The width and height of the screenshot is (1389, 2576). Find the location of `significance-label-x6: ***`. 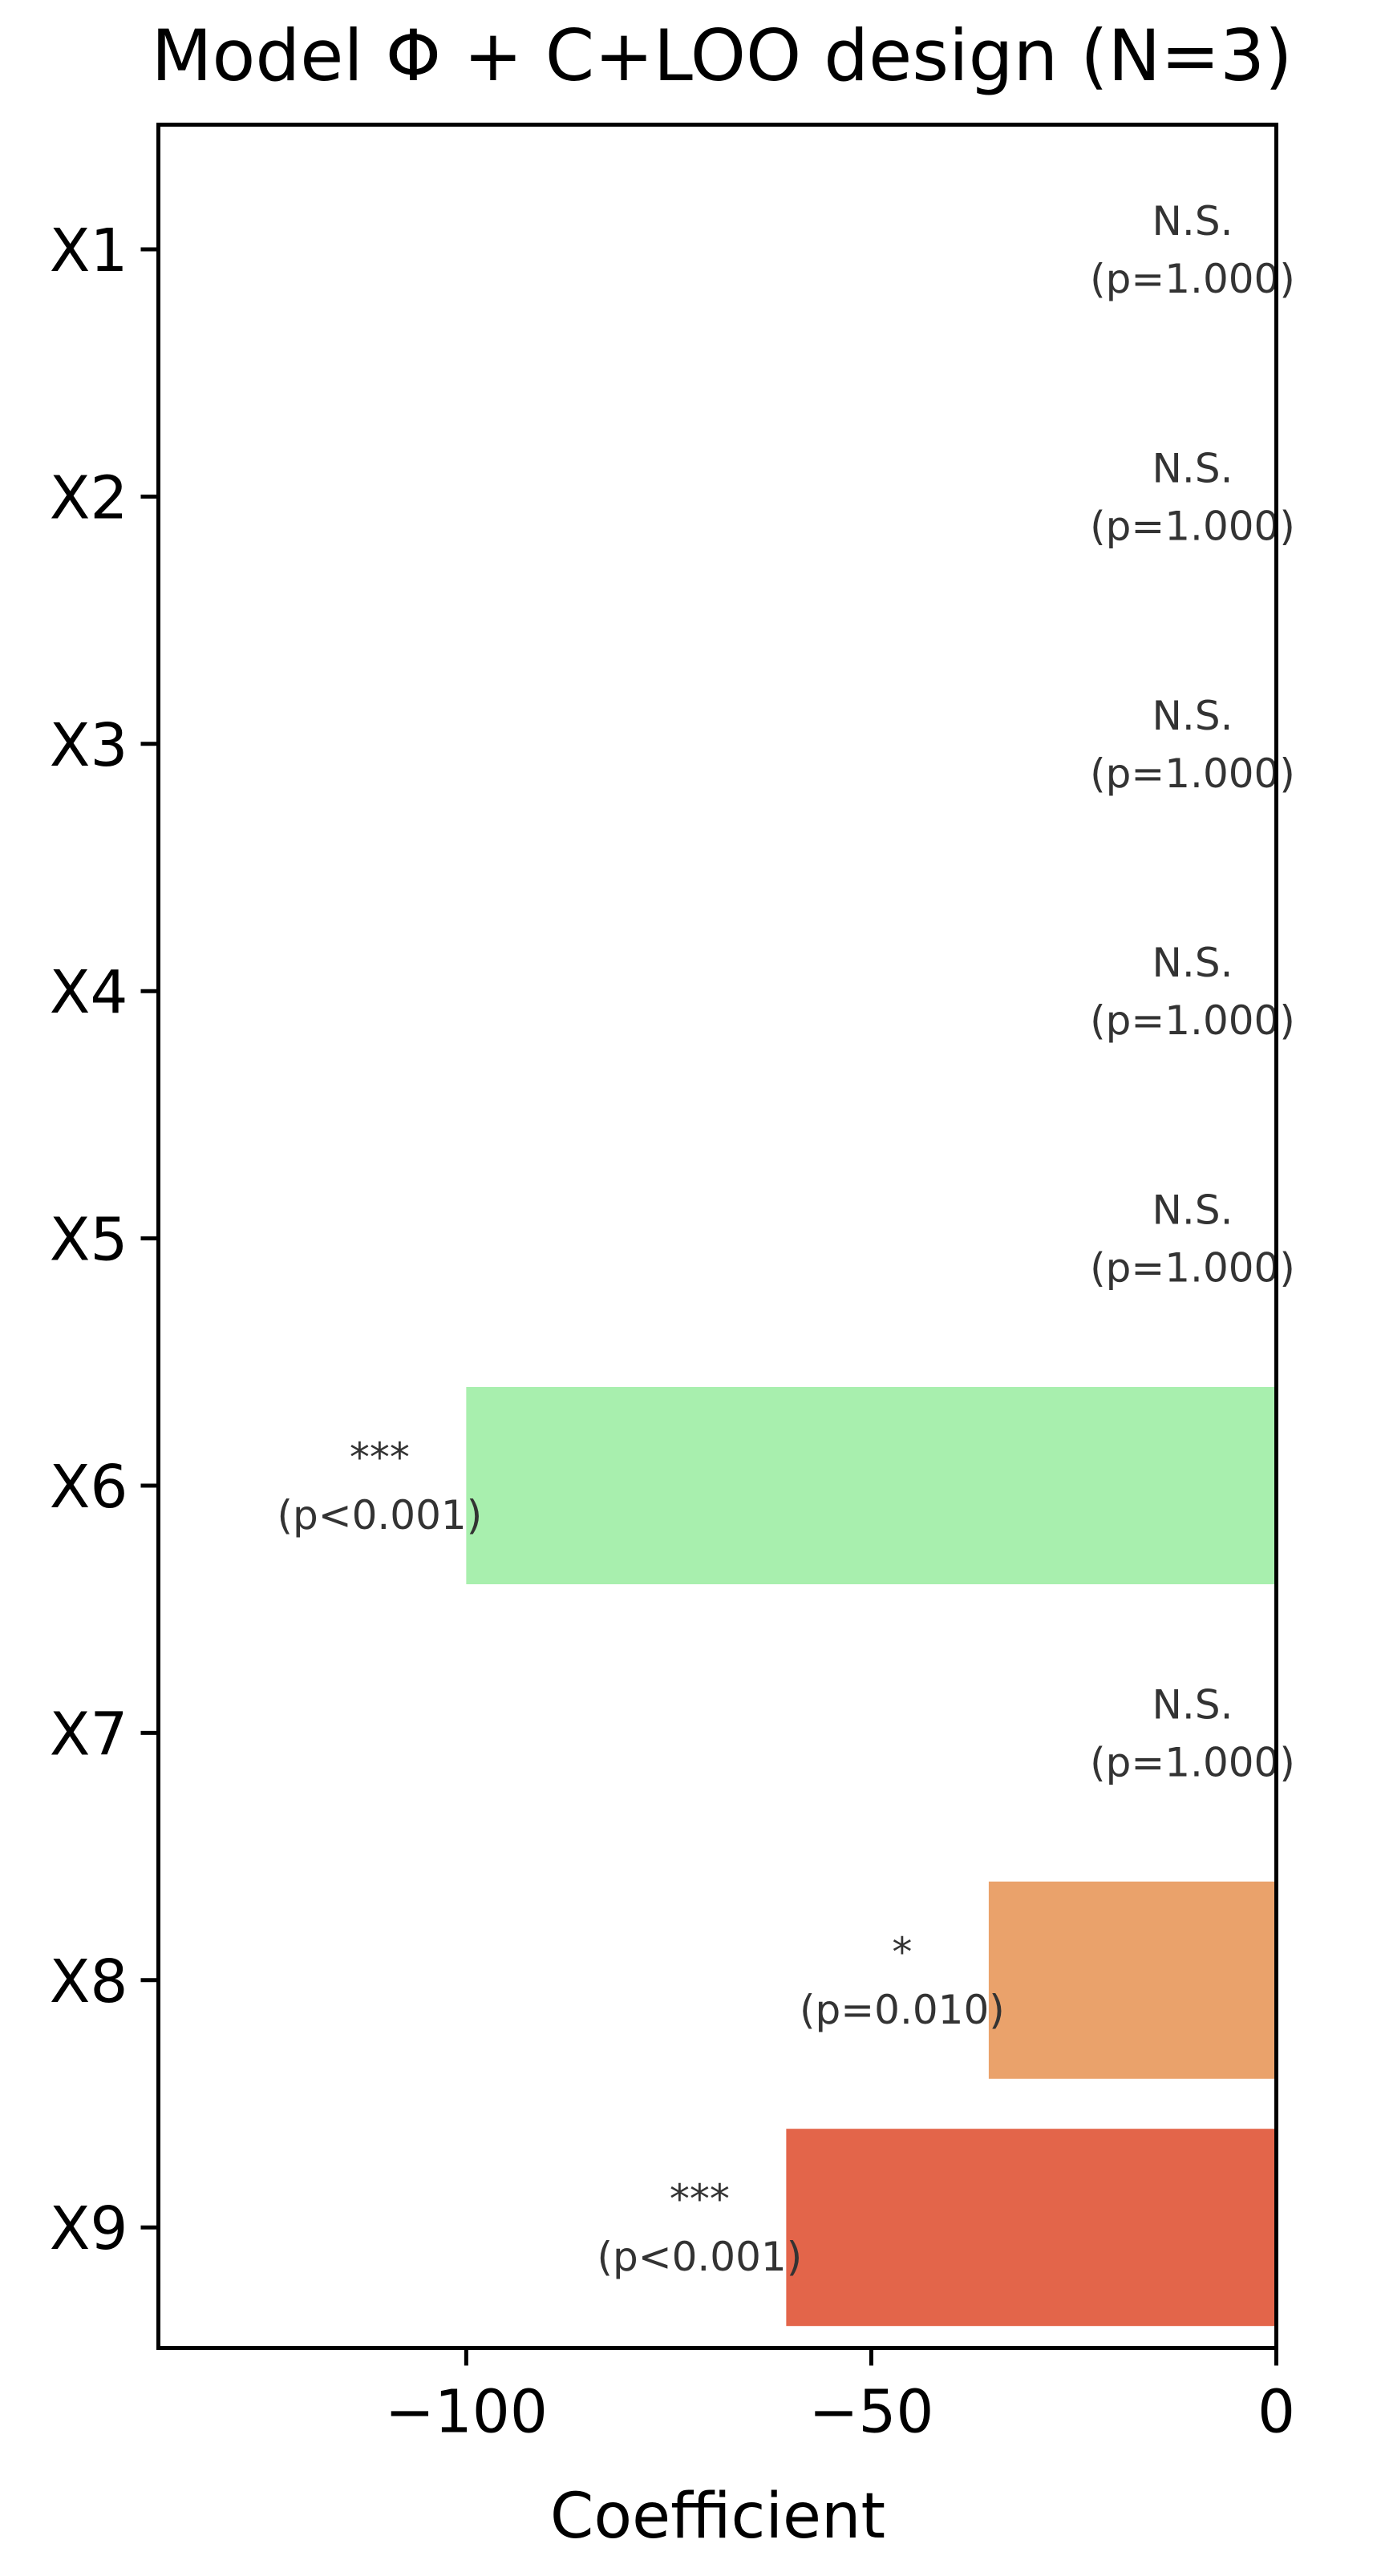

significance-label-x6: *** is located at coordinates (380, 1457).